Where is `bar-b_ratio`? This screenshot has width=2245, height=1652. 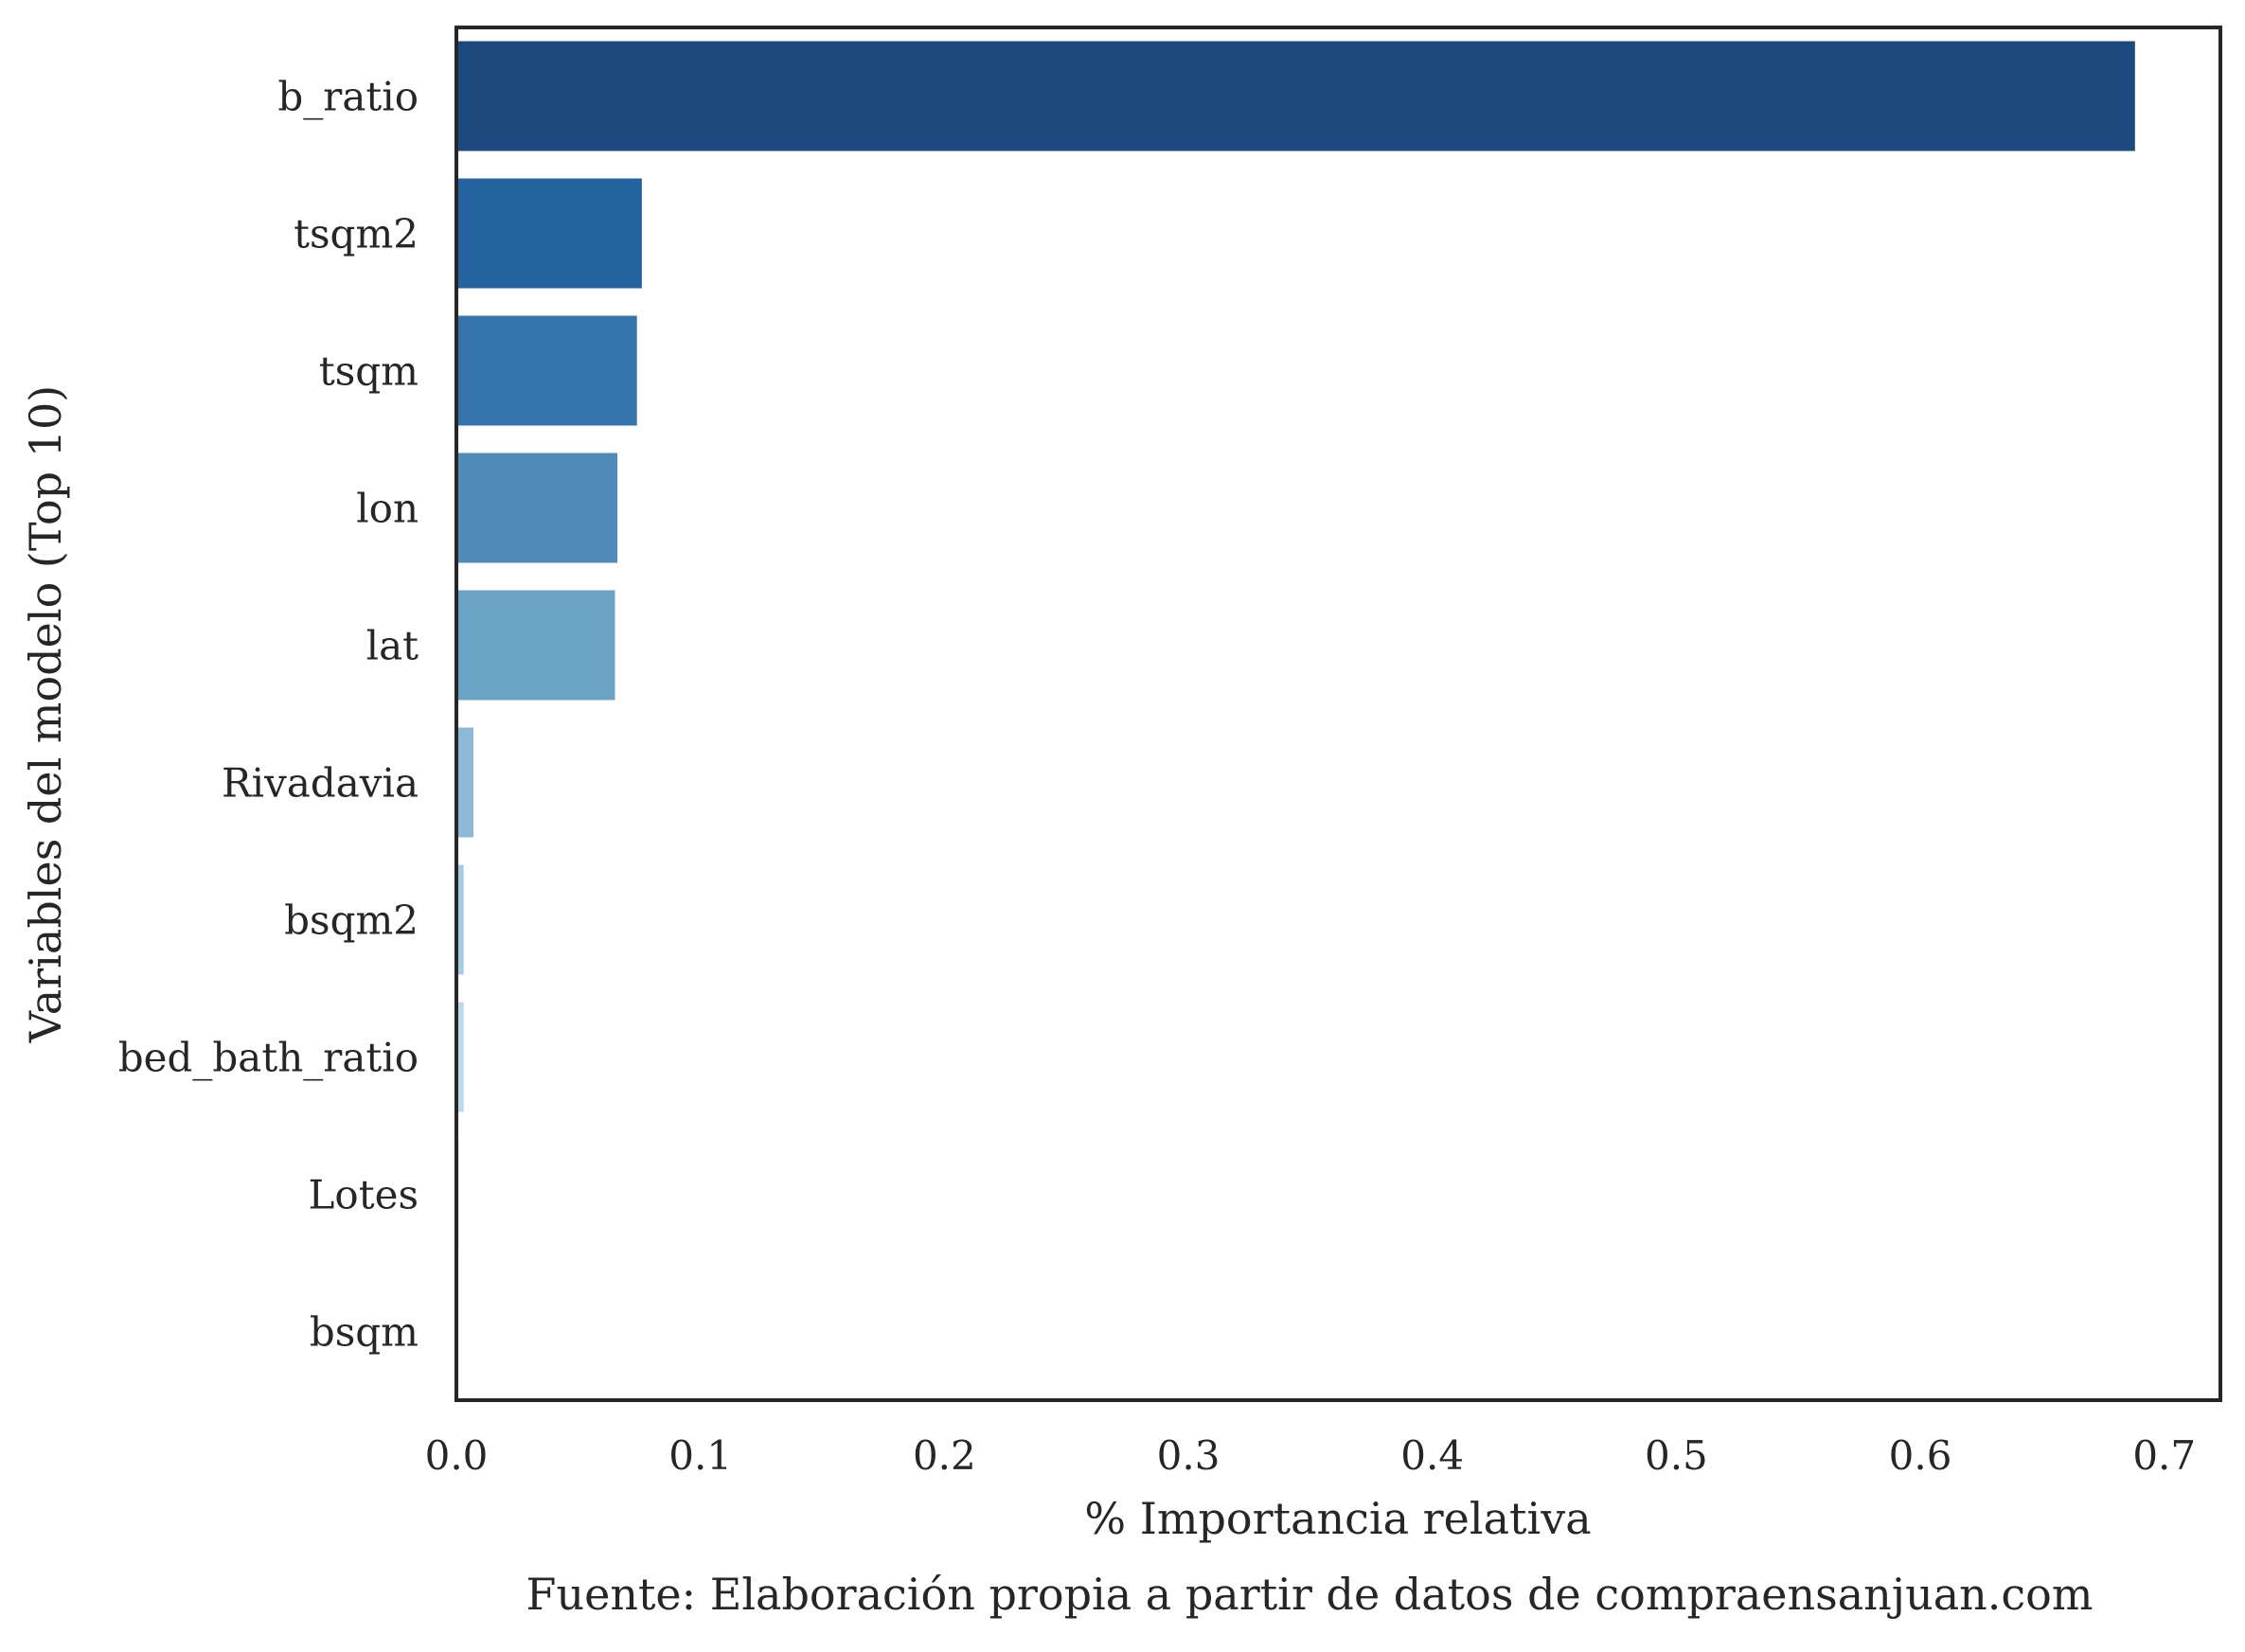
bar-b_ratio is located at coordinates (1295, 96).